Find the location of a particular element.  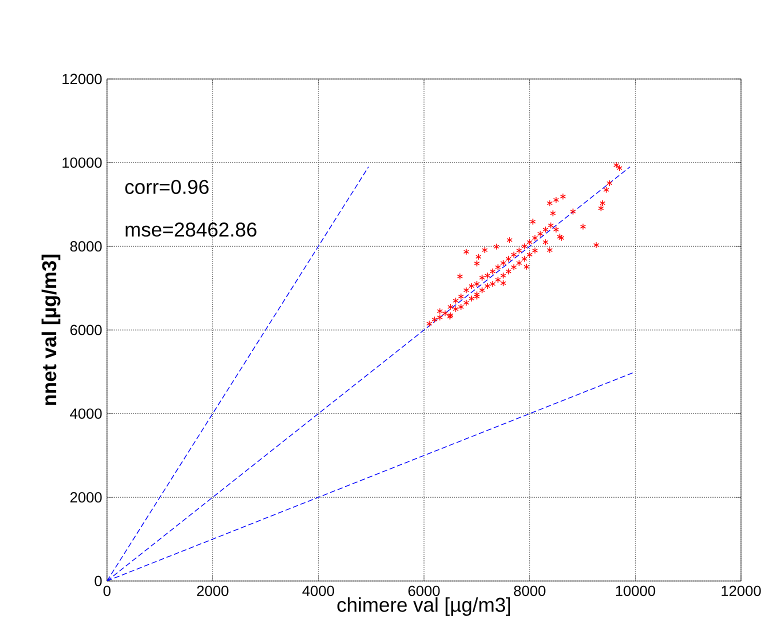

y-tick-label: 2000 is located at coordinates (86, 497).